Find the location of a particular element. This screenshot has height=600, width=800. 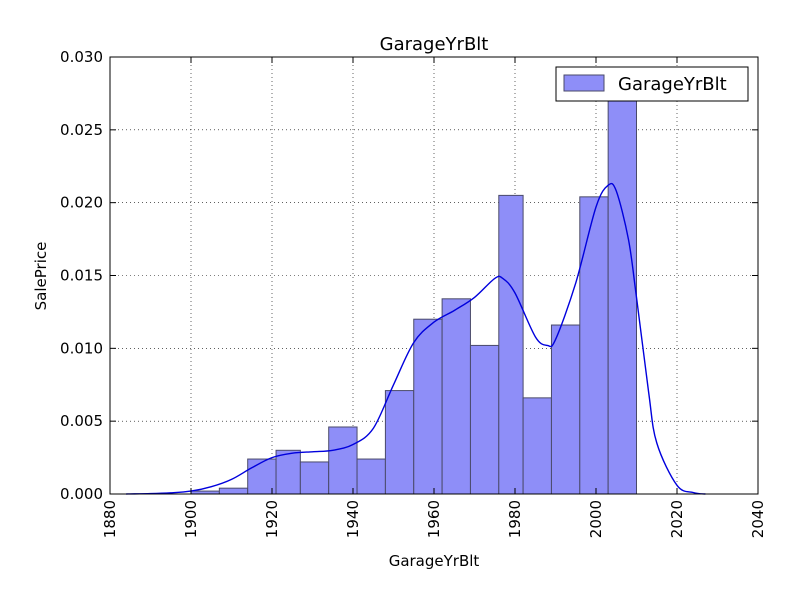

x-tick-label: 2000 is located at coordinates (596, 519).